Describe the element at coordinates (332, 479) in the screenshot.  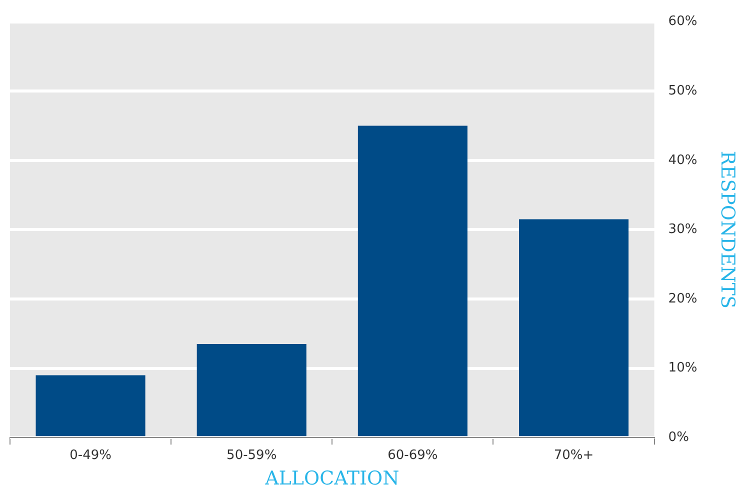
I see `x-axis-title: ALLOCATION` at that location.